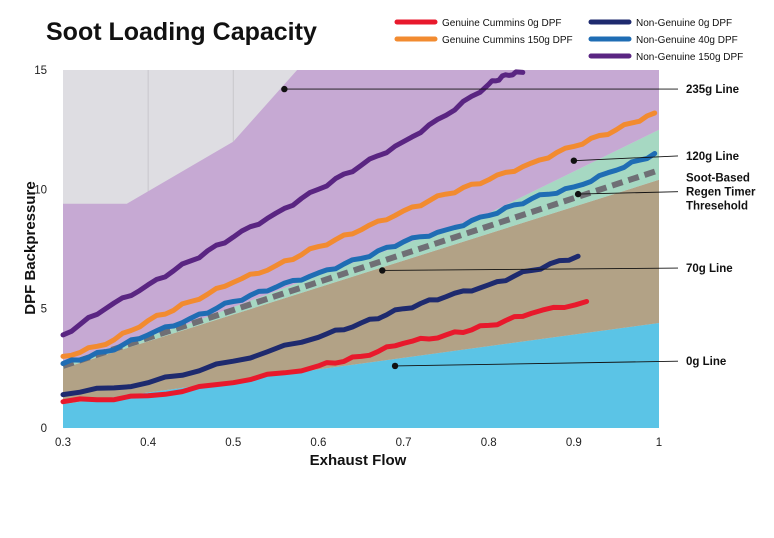  What do you see at coordinates (712, 157) in the screenshot?
I see `annotation-label-1-0: 120g Line` at bounding box center [712, 157].